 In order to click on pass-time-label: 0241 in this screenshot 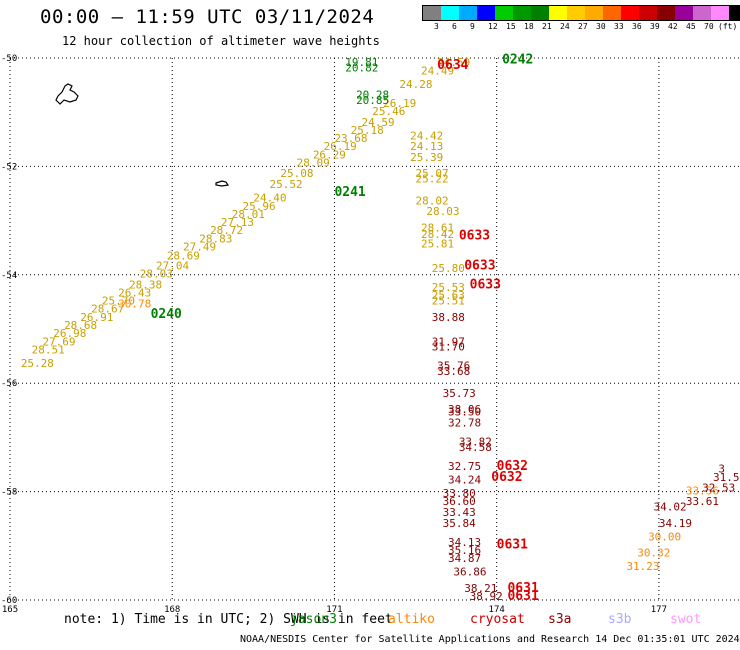, I will do `click(349, 192)`.